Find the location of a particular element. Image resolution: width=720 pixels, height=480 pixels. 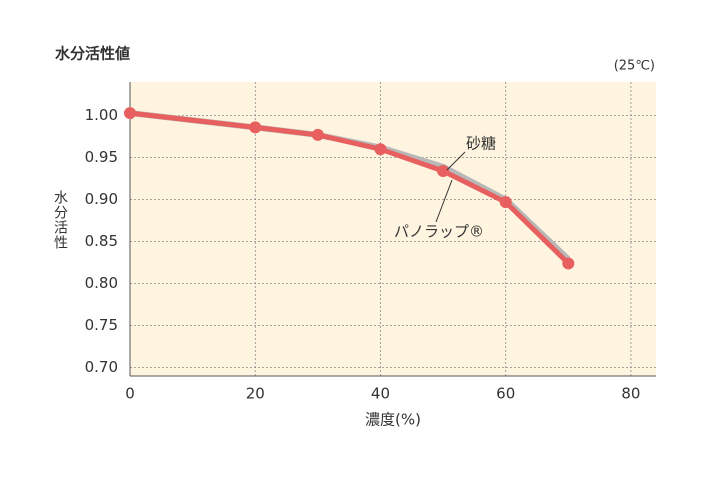

x-tick-label: 40 is located at coordinates (380, 394).